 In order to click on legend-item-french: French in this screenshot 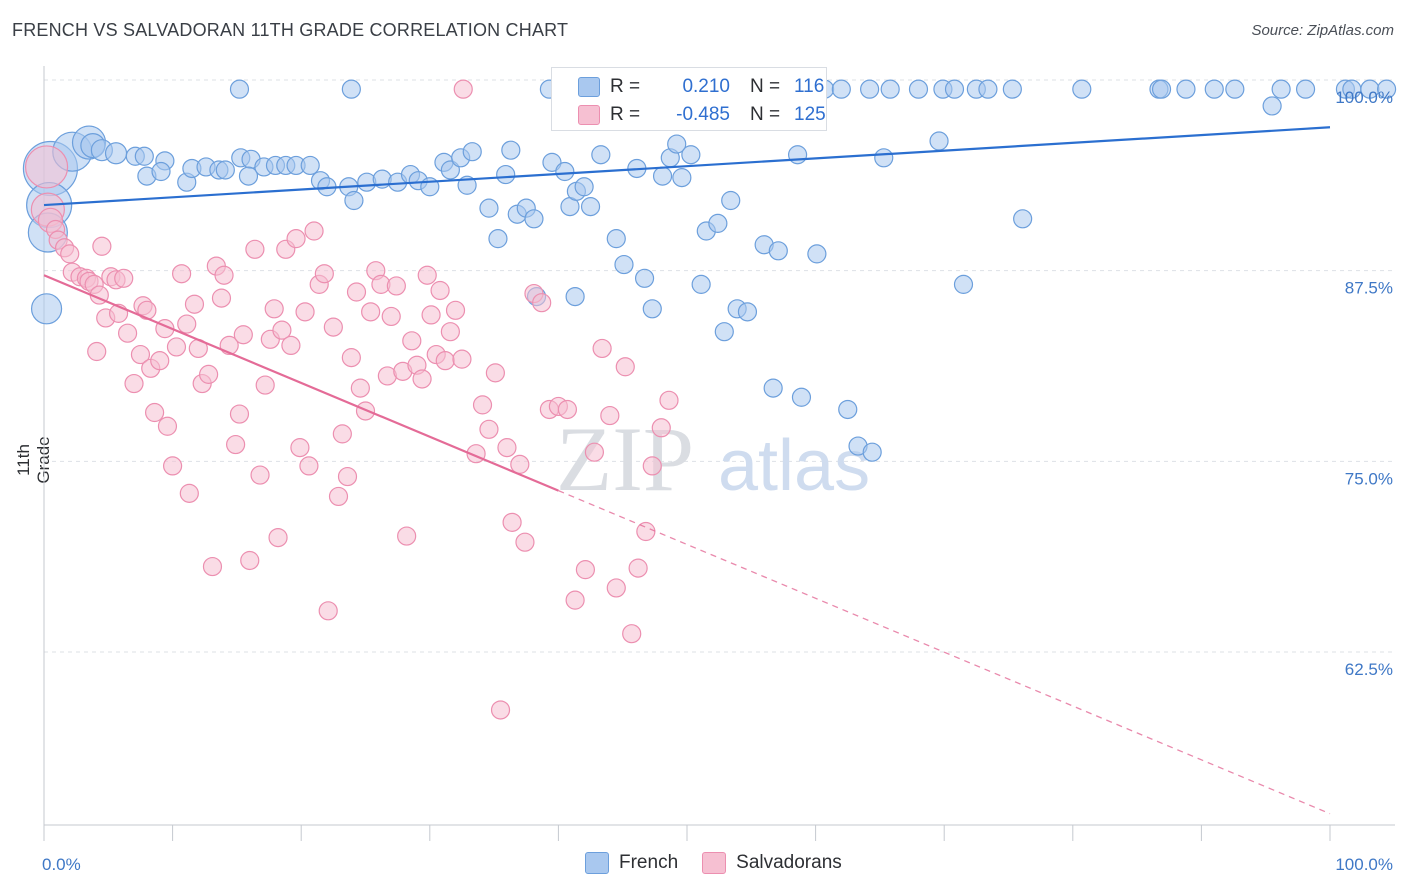, I will do `click(631, 863)`.